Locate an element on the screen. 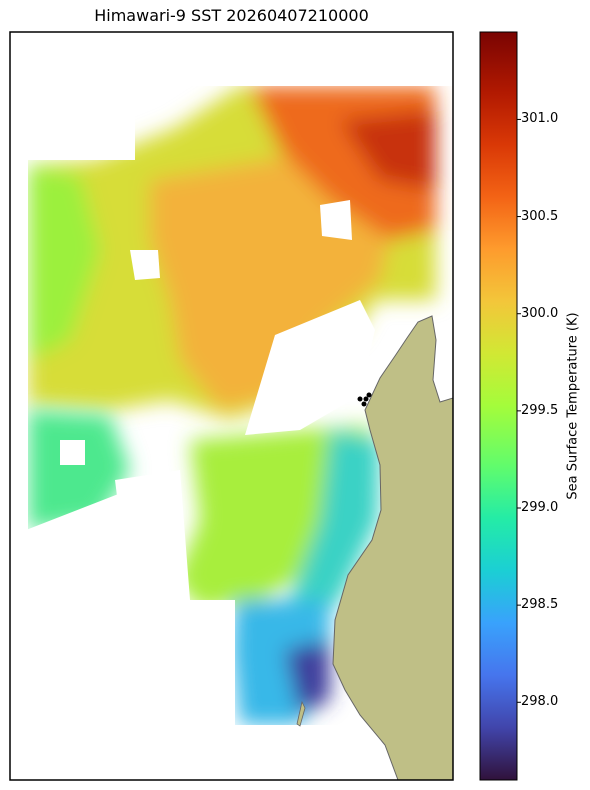  island is located at coordinates (301, 713).